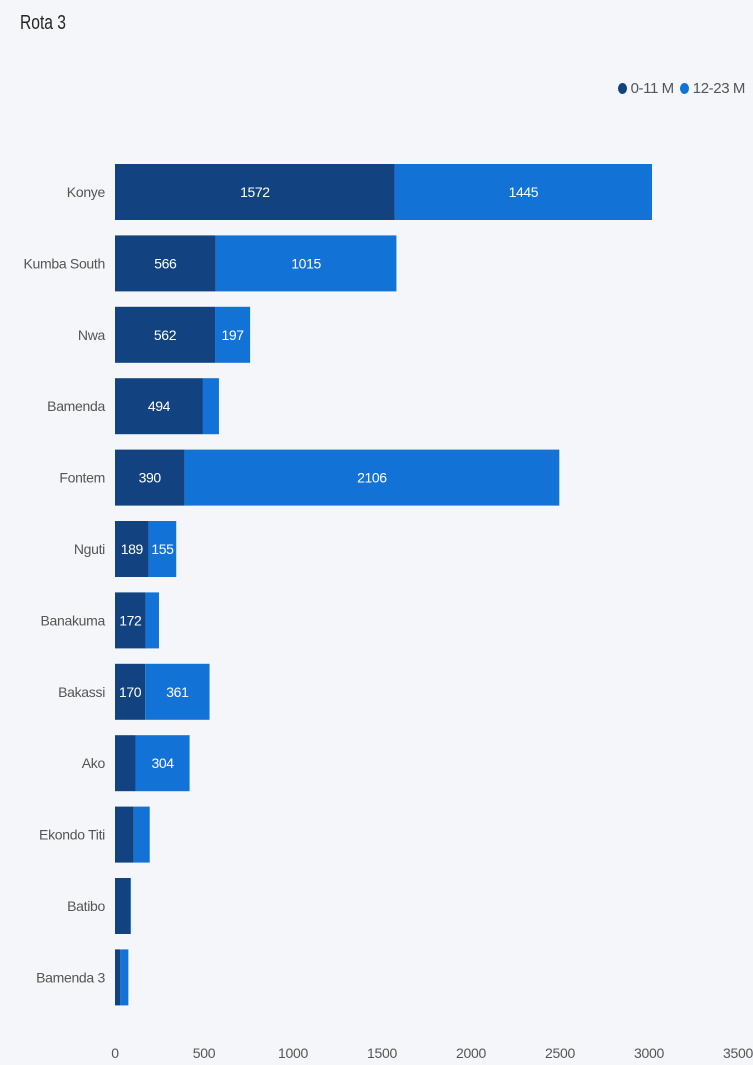 The height and width of the screenshot is (1065, 753). I want to click on x-tick-label-1500: 1500, so click(382, 1053).